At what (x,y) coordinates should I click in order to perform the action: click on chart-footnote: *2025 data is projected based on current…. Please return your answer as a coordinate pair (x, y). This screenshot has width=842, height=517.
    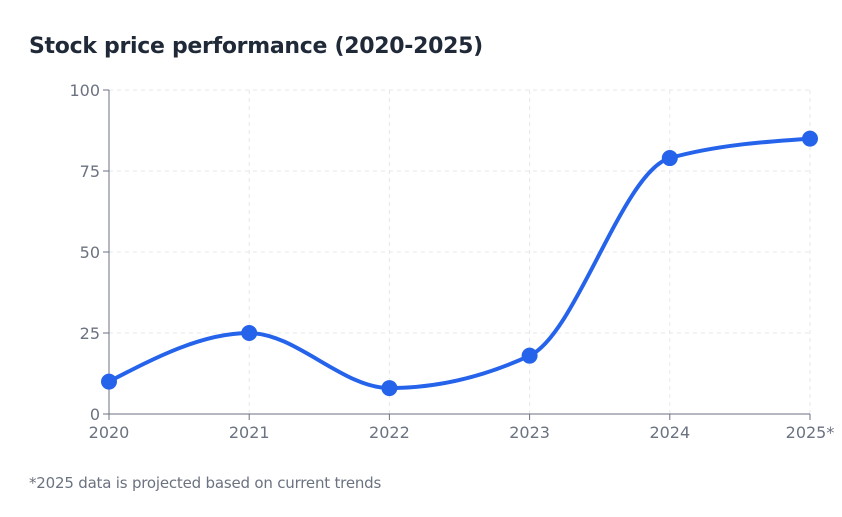
    Looking at the image, I should click on (205, 483).